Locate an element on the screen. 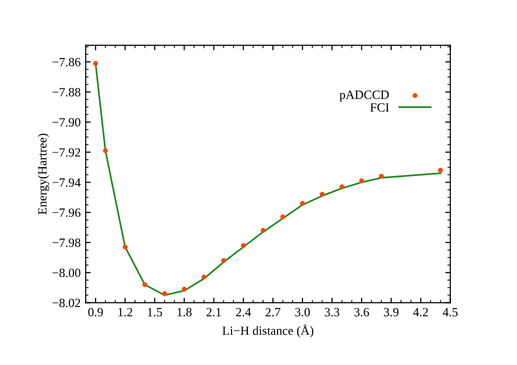 The width and height of the screenshot is (517, 365). y-tick-label: −7.98 is located at coordinates (66, 243).